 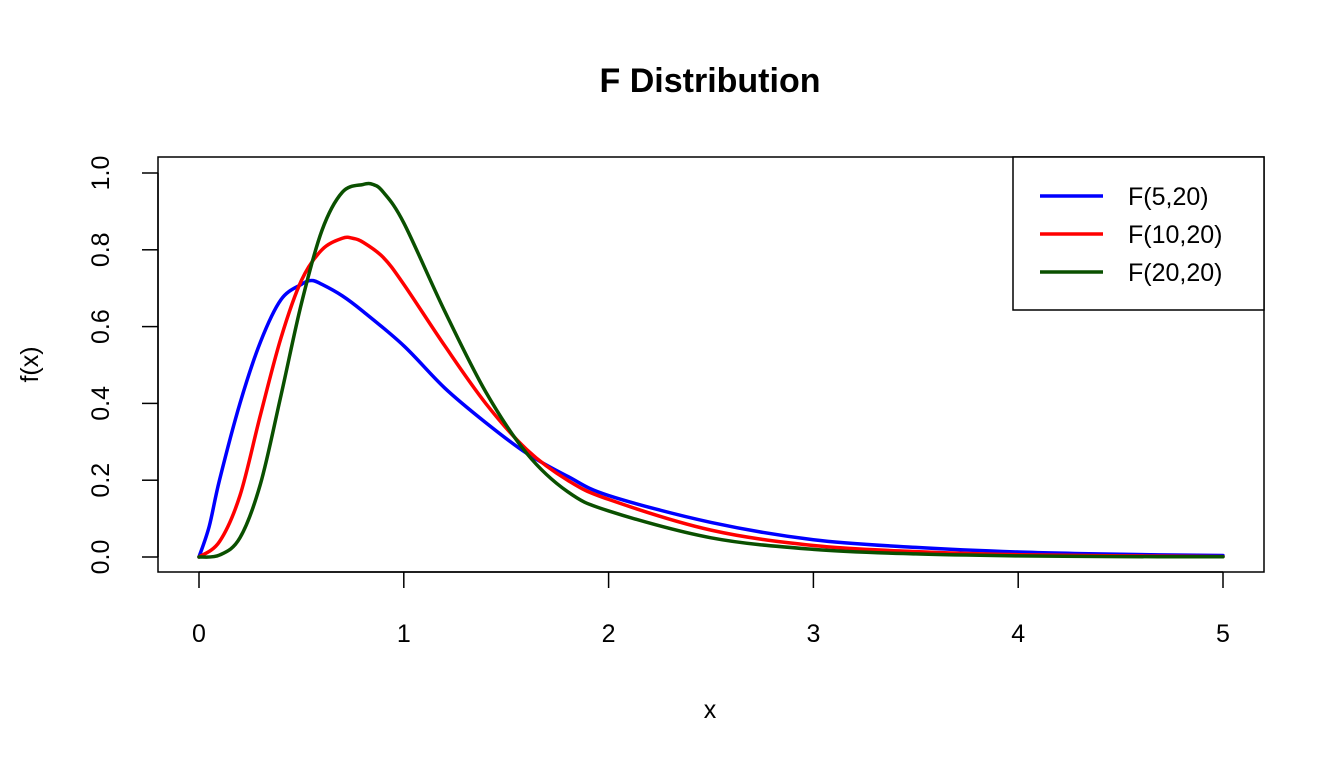 I want to click on y-tick-label: 1.0, so click(x=101, y=173).